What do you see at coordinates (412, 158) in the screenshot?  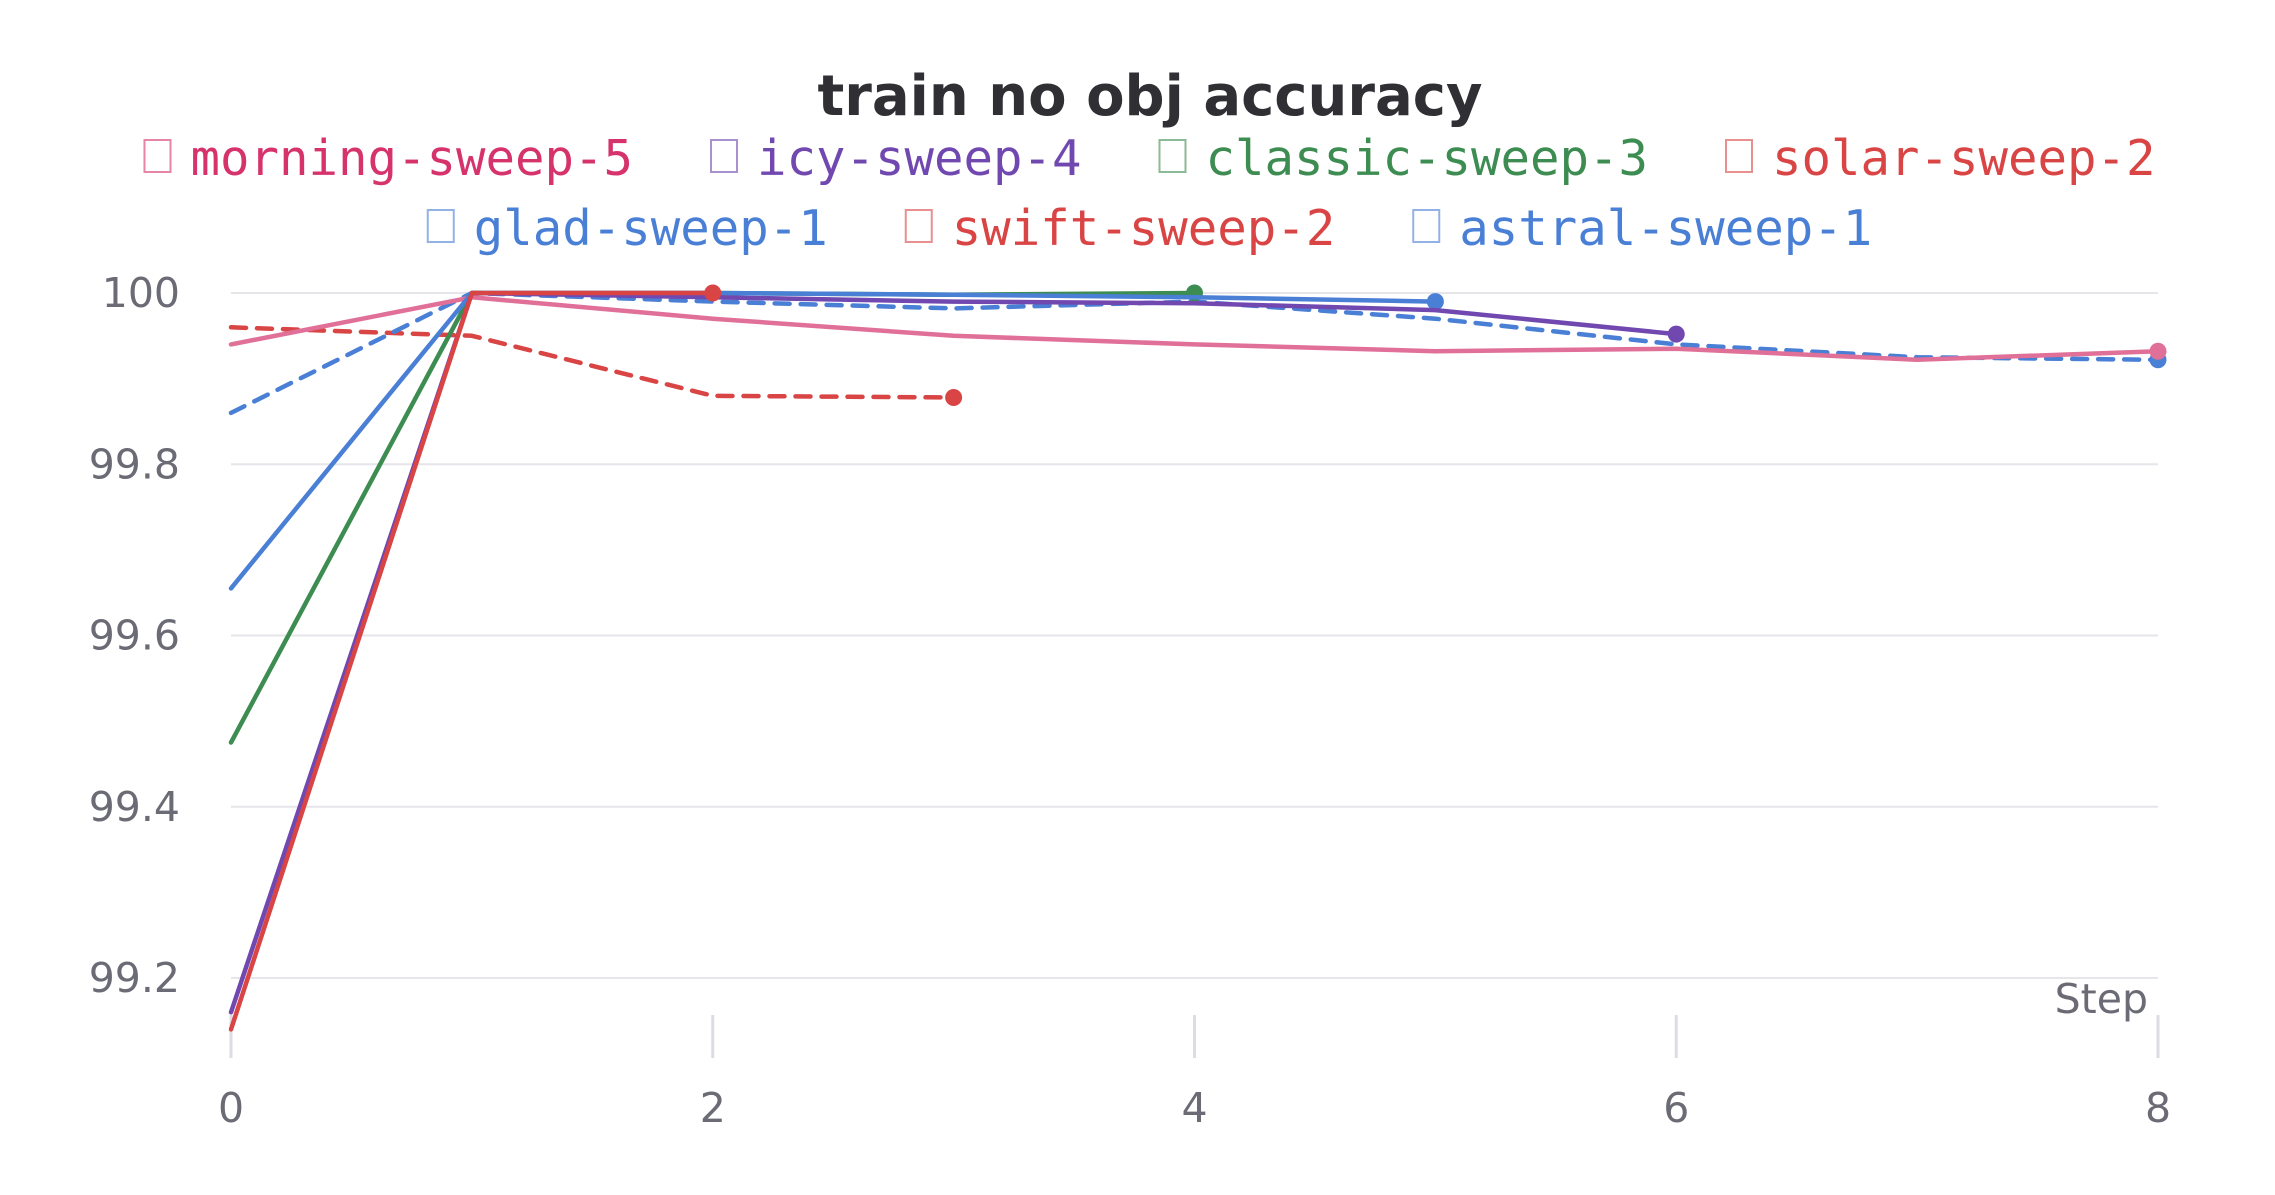 I see `legend-label: morning-sweep-5` at bounding box center [412, 158].